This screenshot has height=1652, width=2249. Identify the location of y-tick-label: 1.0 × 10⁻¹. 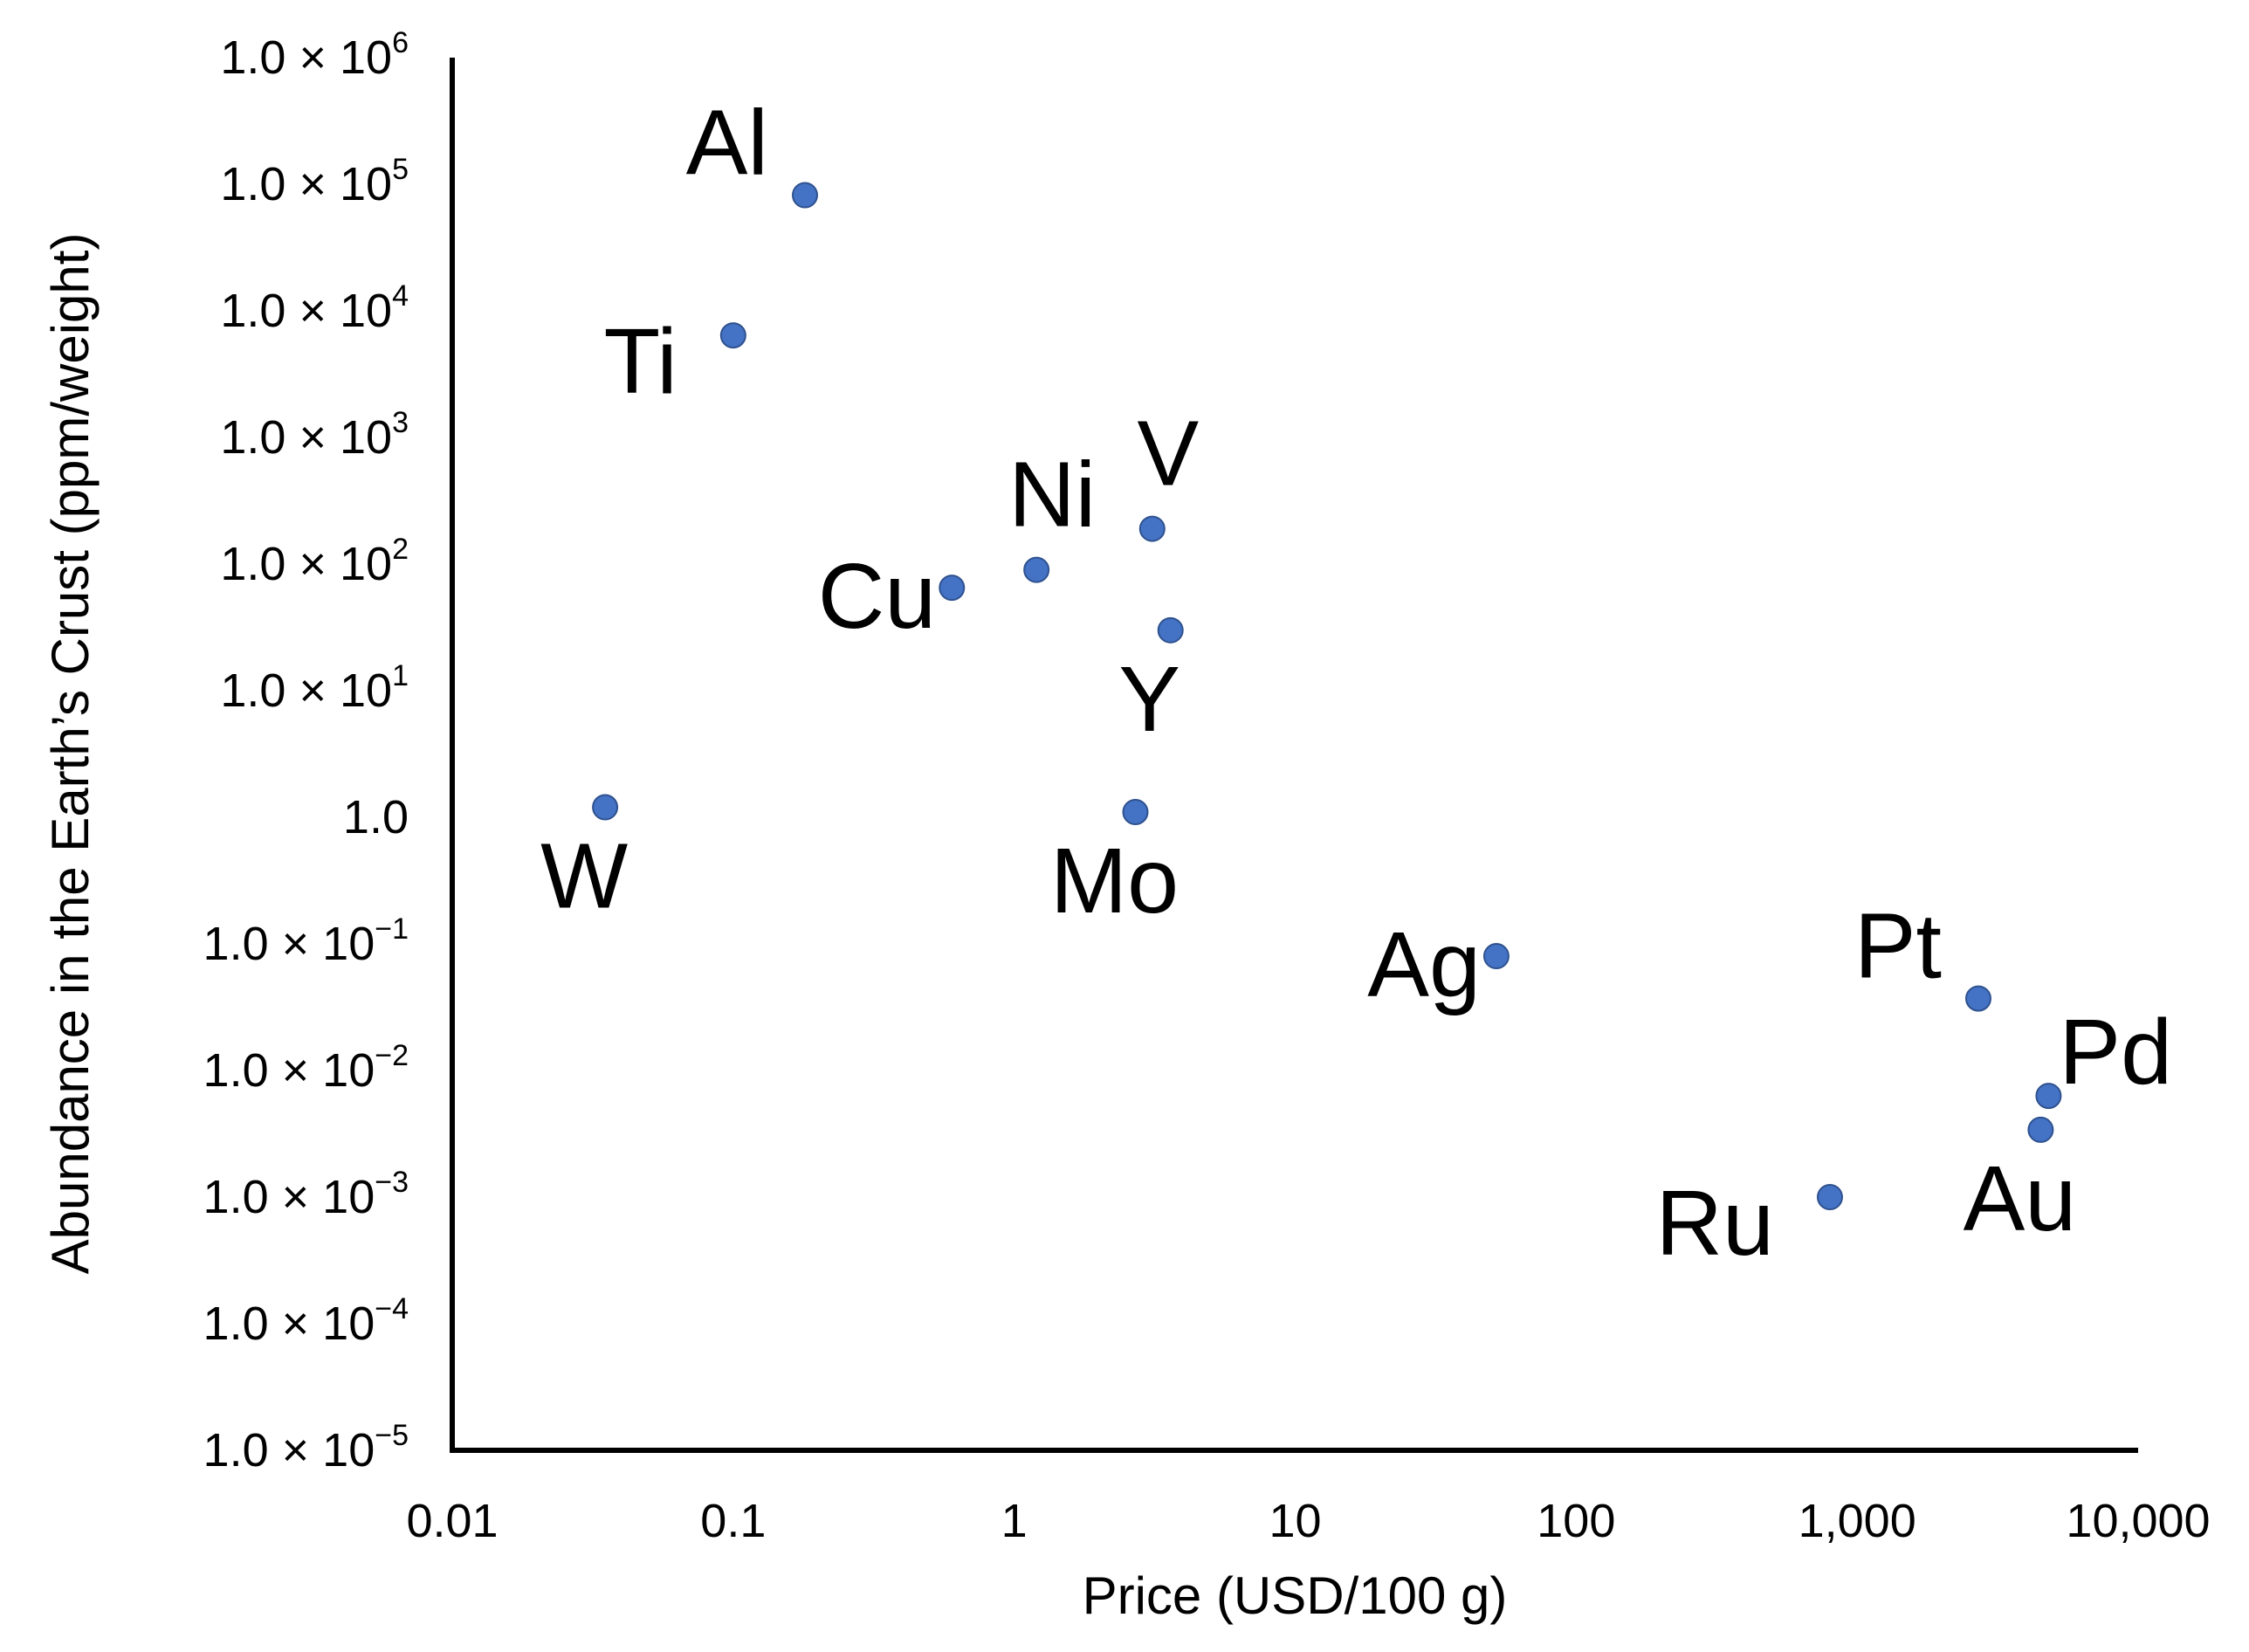
(306, 941).